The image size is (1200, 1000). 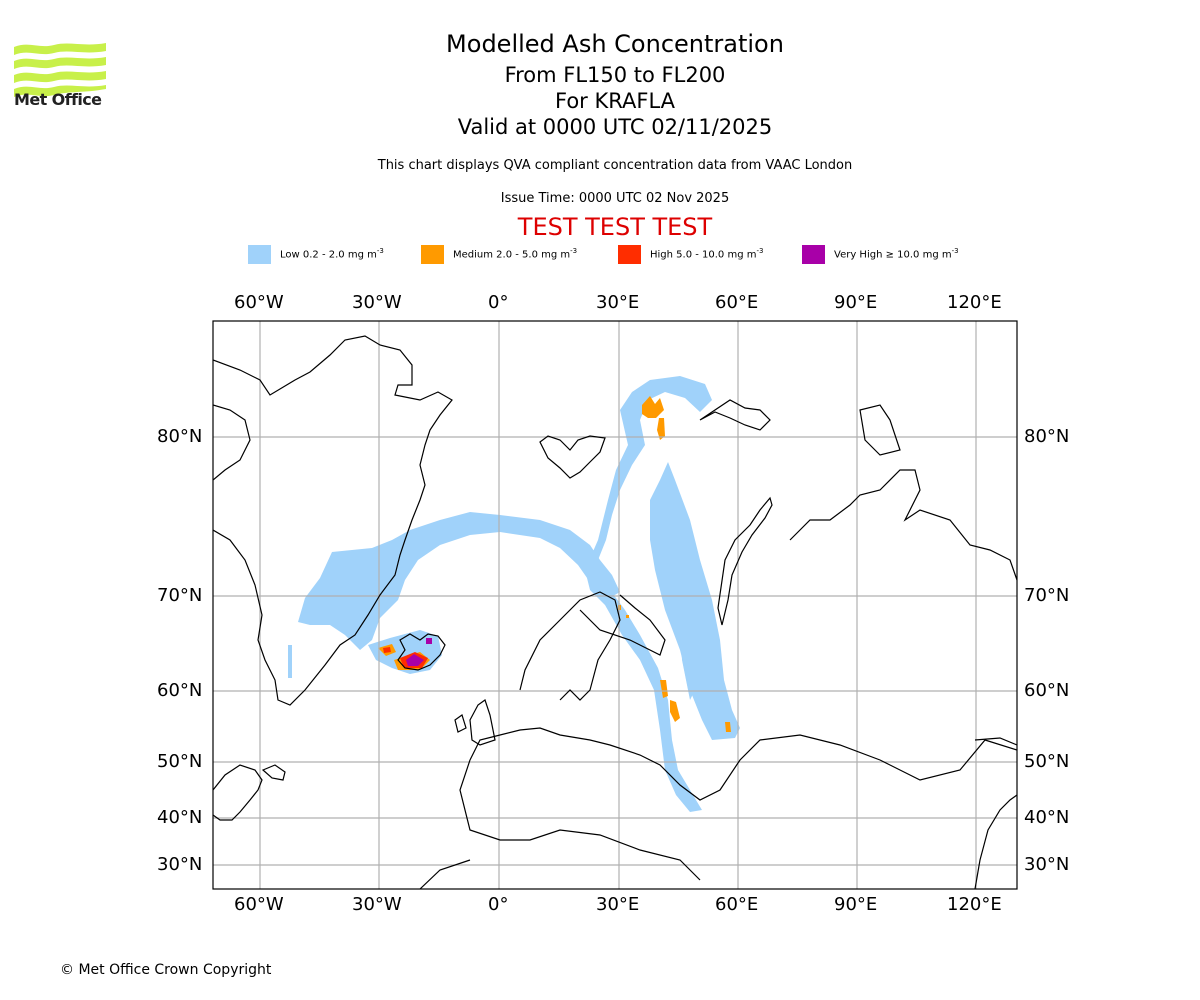 I want to click on valid-time: Valid at 0000 UTC 02/11/2025, so click(x=615, y=127).